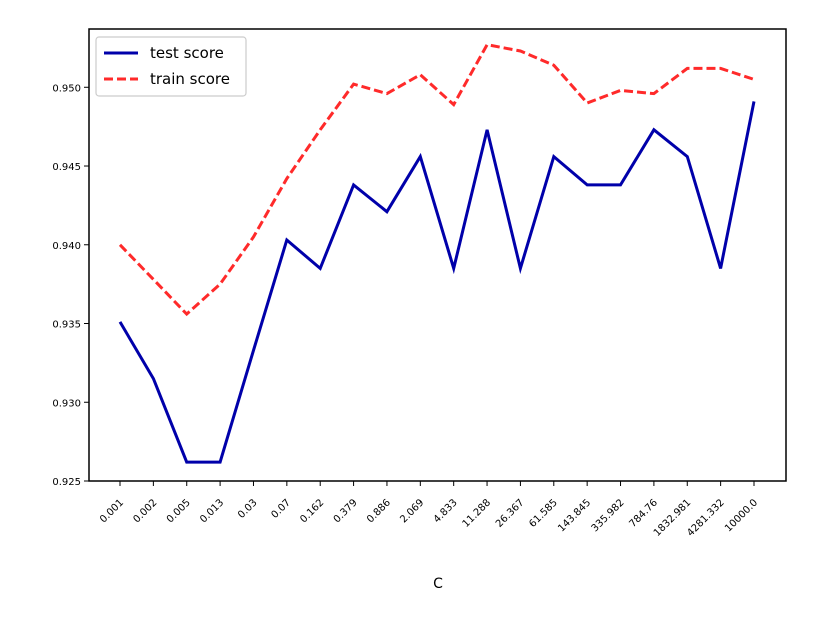 Image resolution: width=816 pixels, height=621 pixels. I want to click on x-tick-label: 0.001, so click(112, 511).